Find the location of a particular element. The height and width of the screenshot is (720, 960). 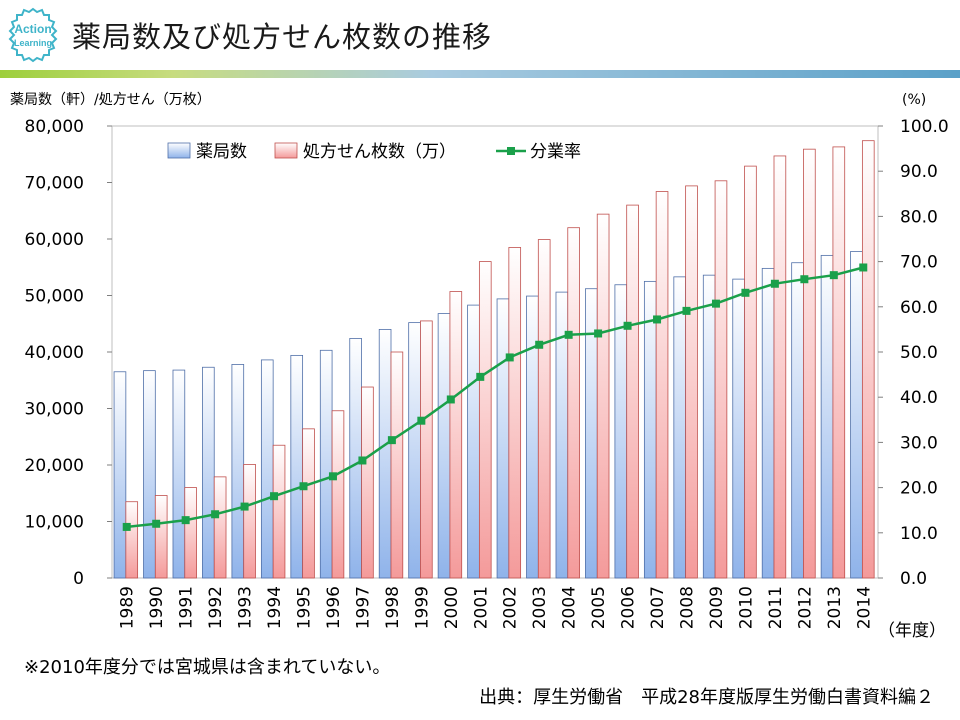

x-tick-label: 1989 is located at coordinates (128, 607).